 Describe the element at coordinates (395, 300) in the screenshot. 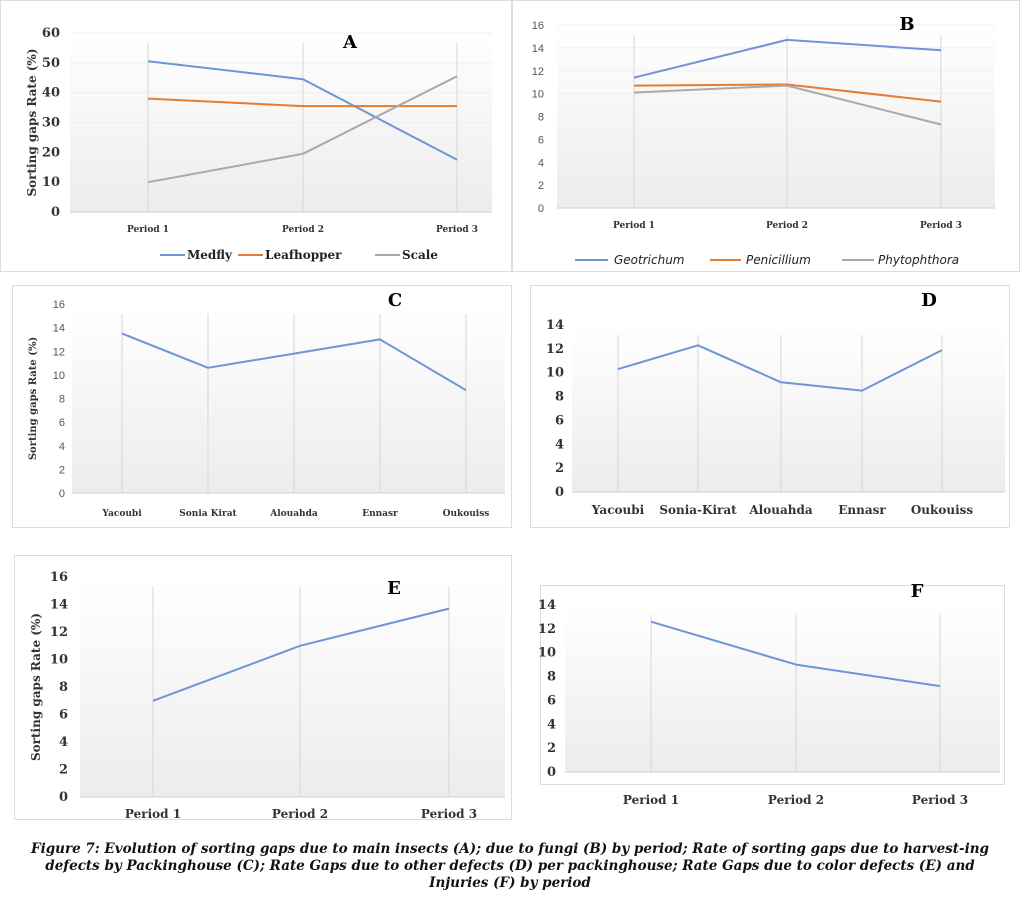

I see `panel-title: C` at that location.